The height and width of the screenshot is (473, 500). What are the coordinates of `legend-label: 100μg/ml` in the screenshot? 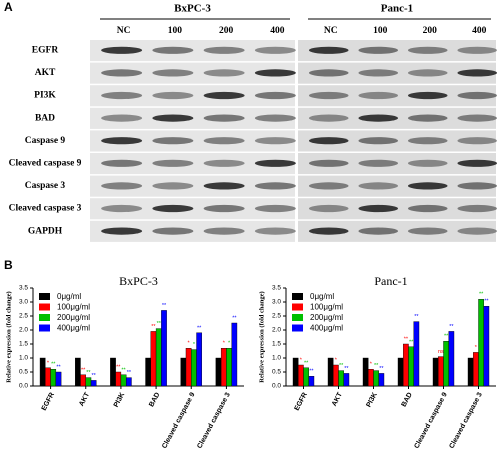 It's located at (326, 307).